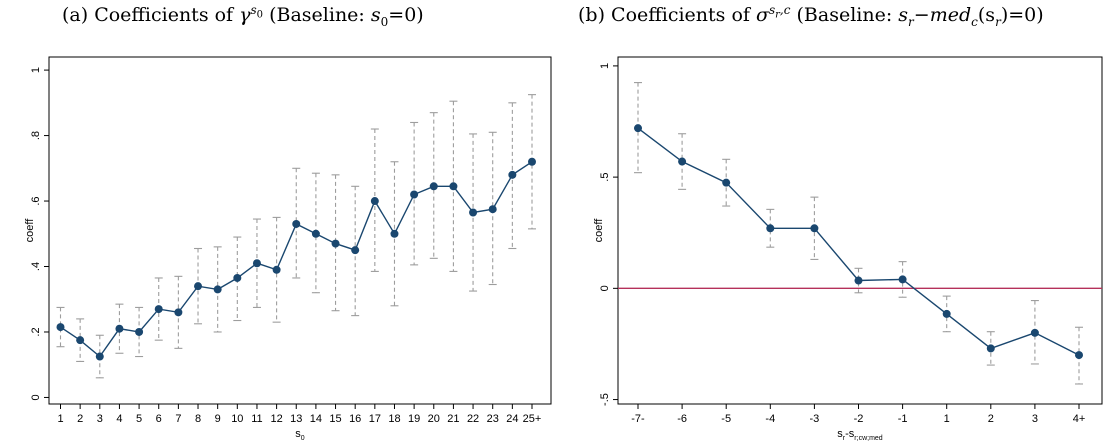  Describe the element at coordinates (605, 399) in the screenshot. I see `y-tick-label-b: -.5` at that location.